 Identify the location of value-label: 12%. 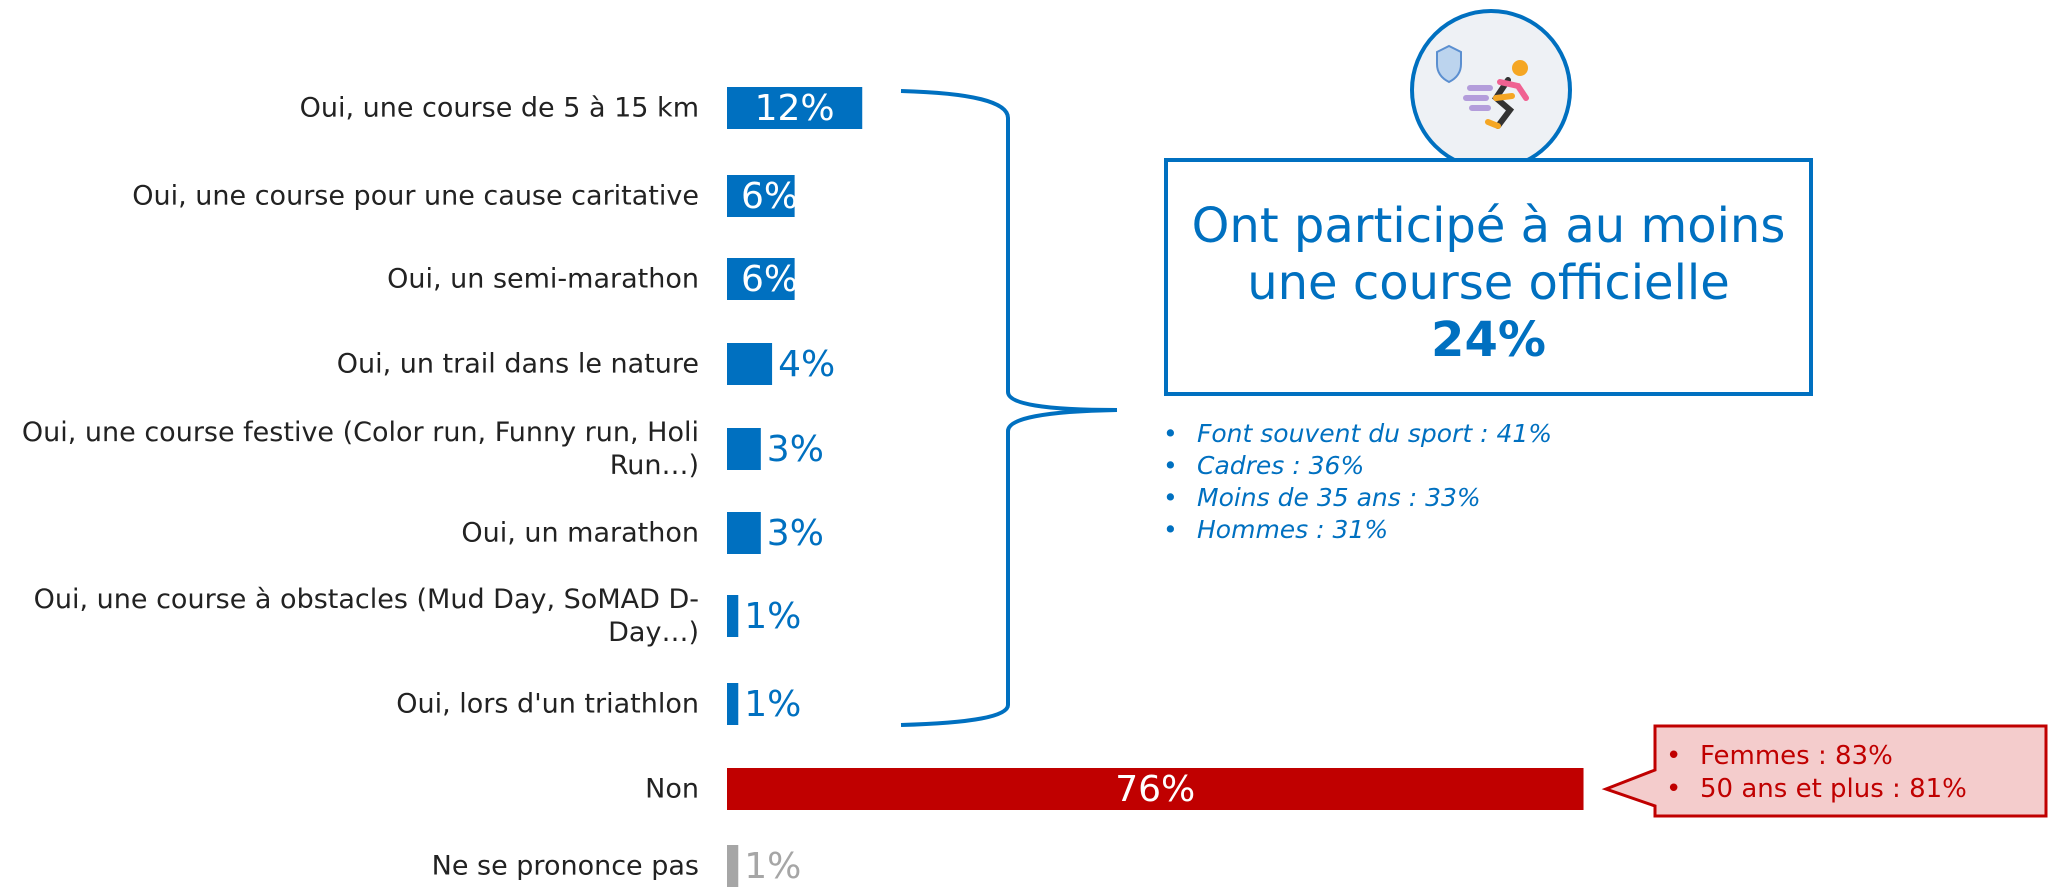
(795, 108).